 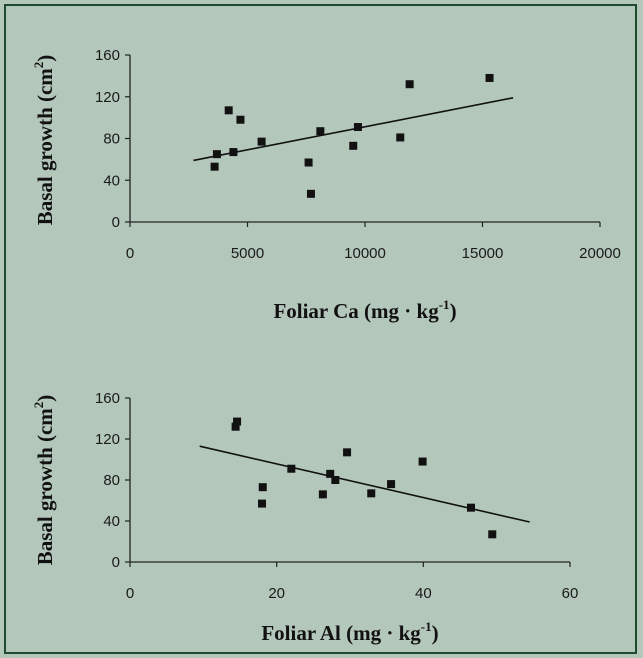 I want to click on x-tick-label: 5000, so click(x=247, y=253).